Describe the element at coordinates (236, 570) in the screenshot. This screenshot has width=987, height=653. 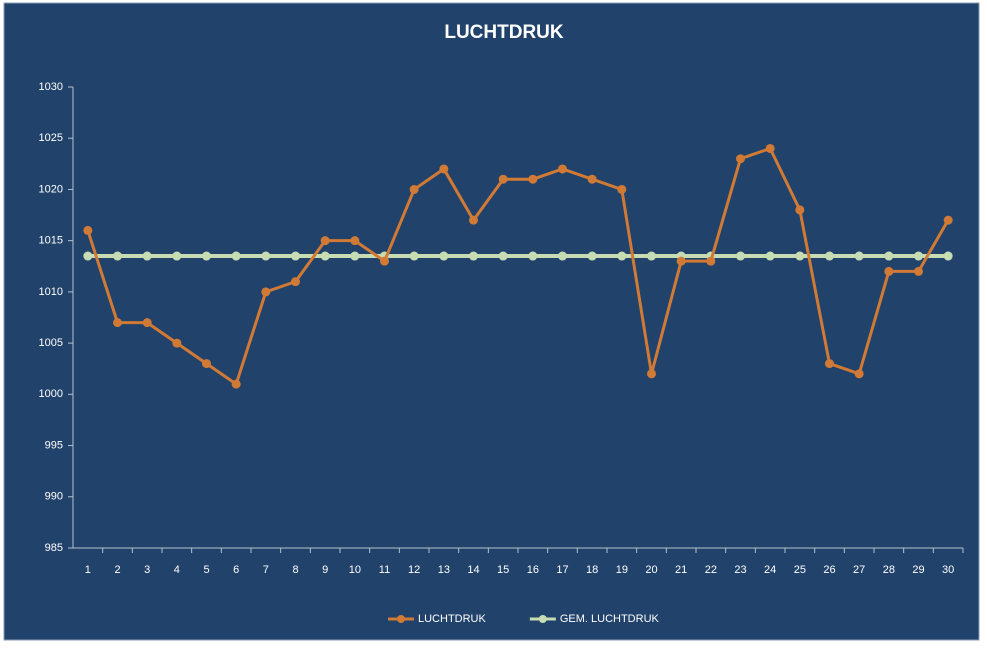
I see `x-tick-label: 6` at that location.